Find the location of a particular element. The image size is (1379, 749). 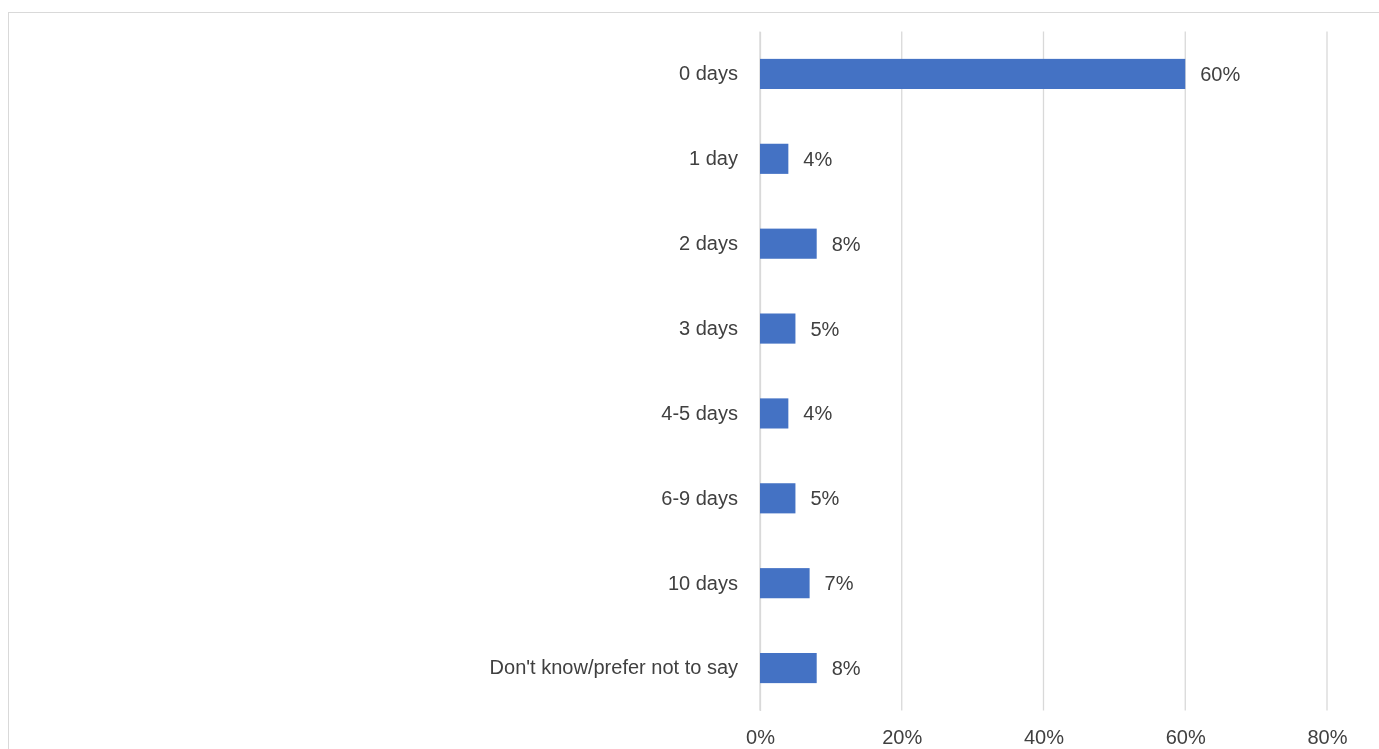

x-tick-label: 20% is located at coordinates (902, 737).